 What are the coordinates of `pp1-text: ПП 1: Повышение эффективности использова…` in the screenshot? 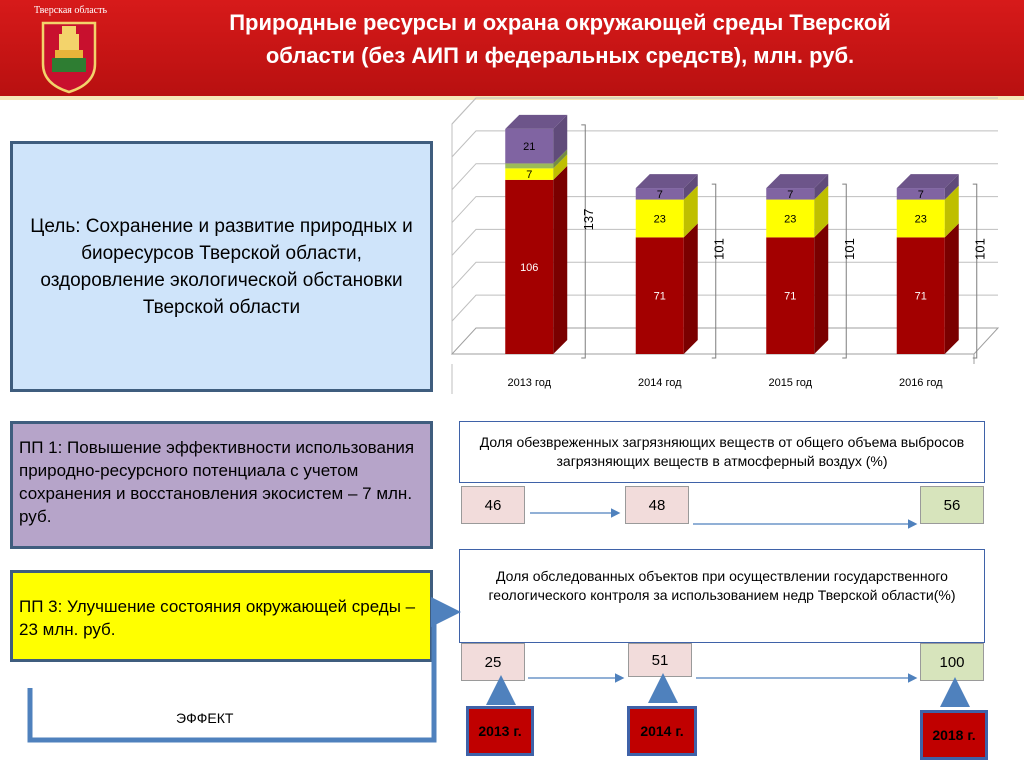 It's located at (217, 482).